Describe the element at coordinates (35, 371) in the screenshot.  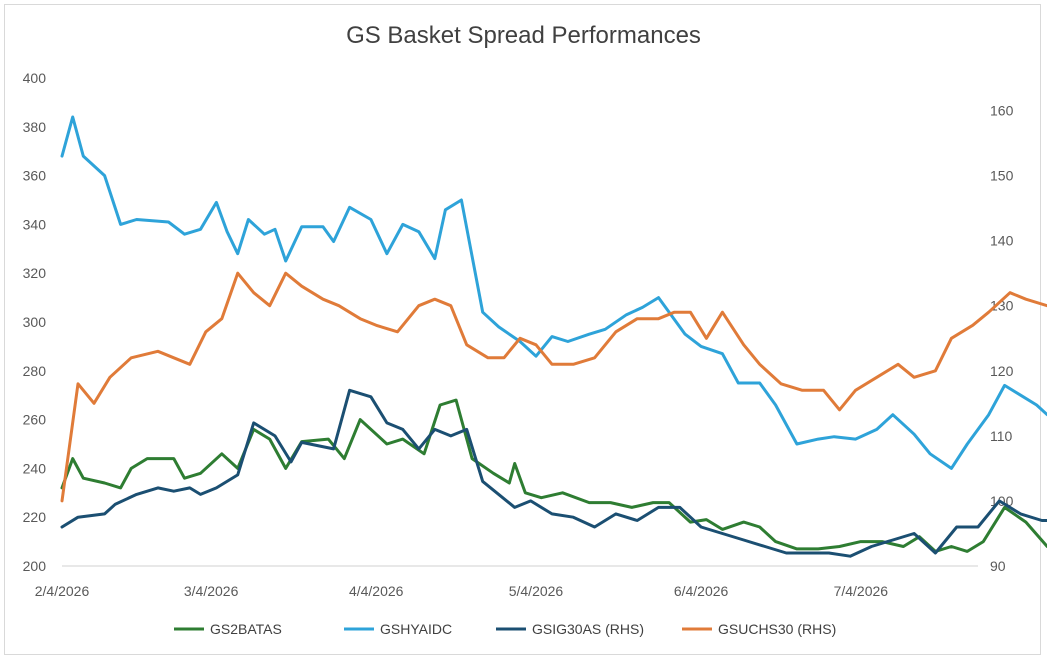
I see `y-left-tick-label: 280` at that location.